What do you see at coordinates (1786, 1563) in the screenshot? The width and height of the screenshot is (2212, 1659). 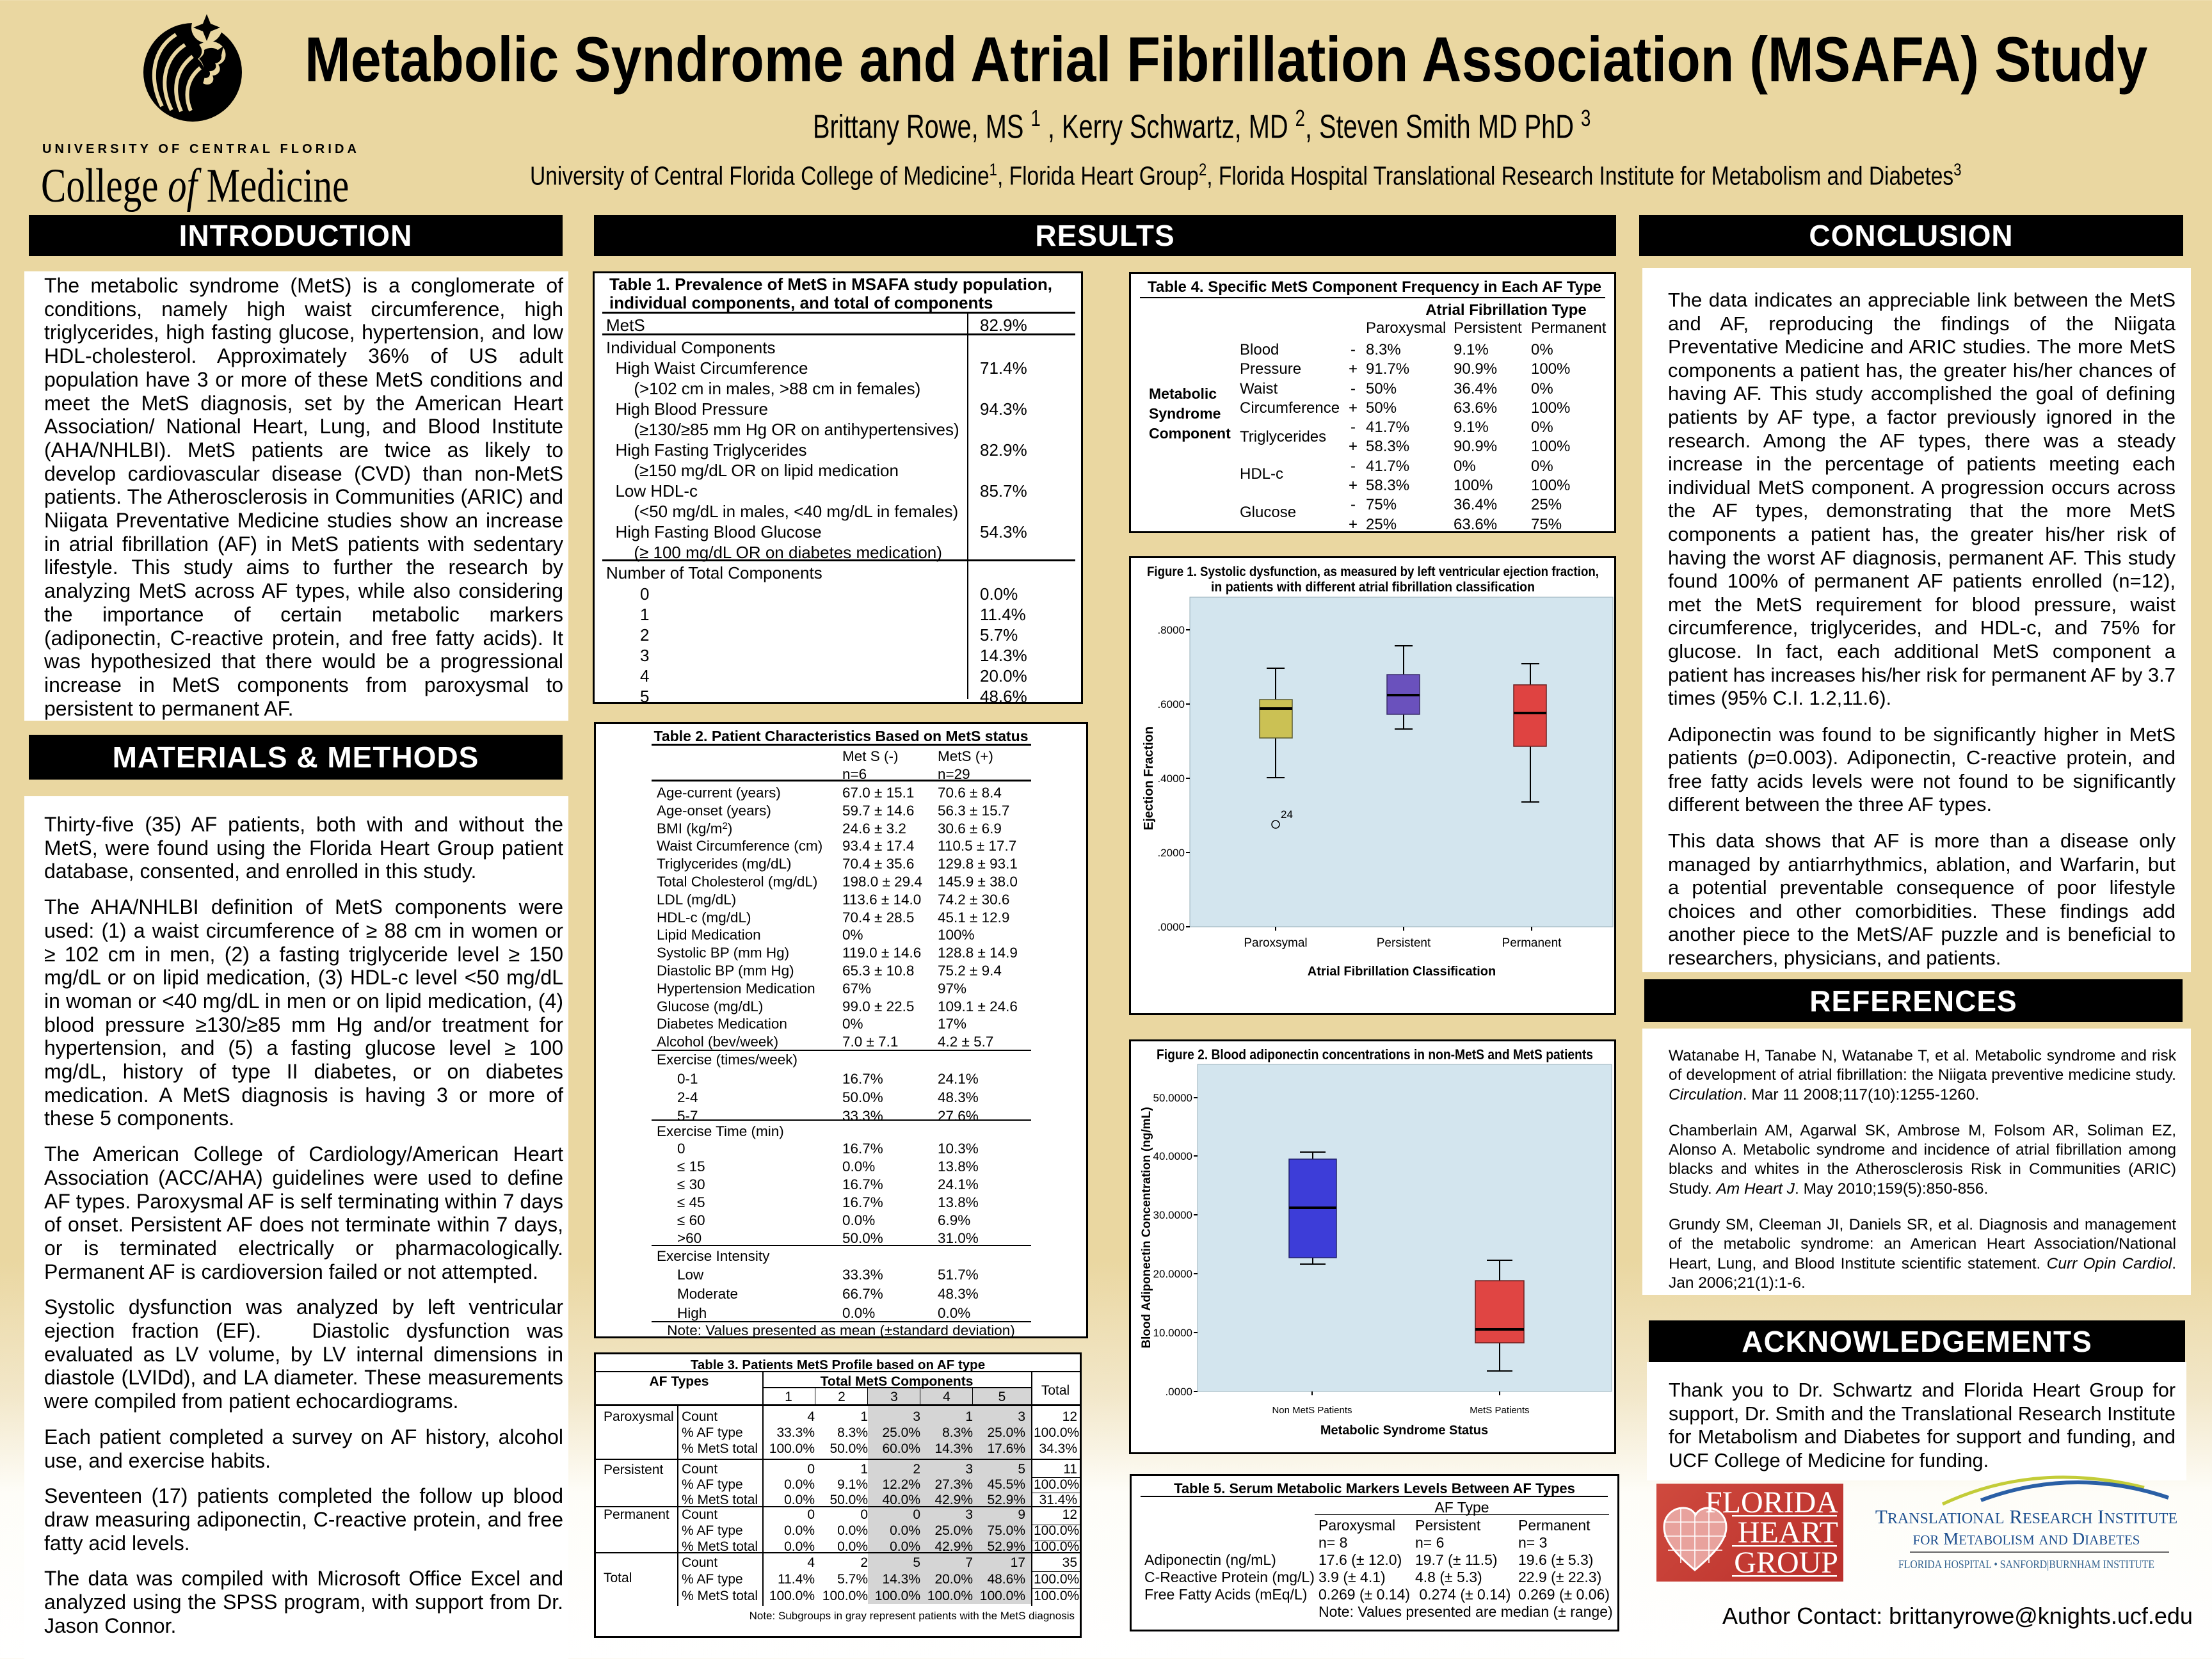 I see `svg-text: GROUP` at bounding box center [1786, 1563].